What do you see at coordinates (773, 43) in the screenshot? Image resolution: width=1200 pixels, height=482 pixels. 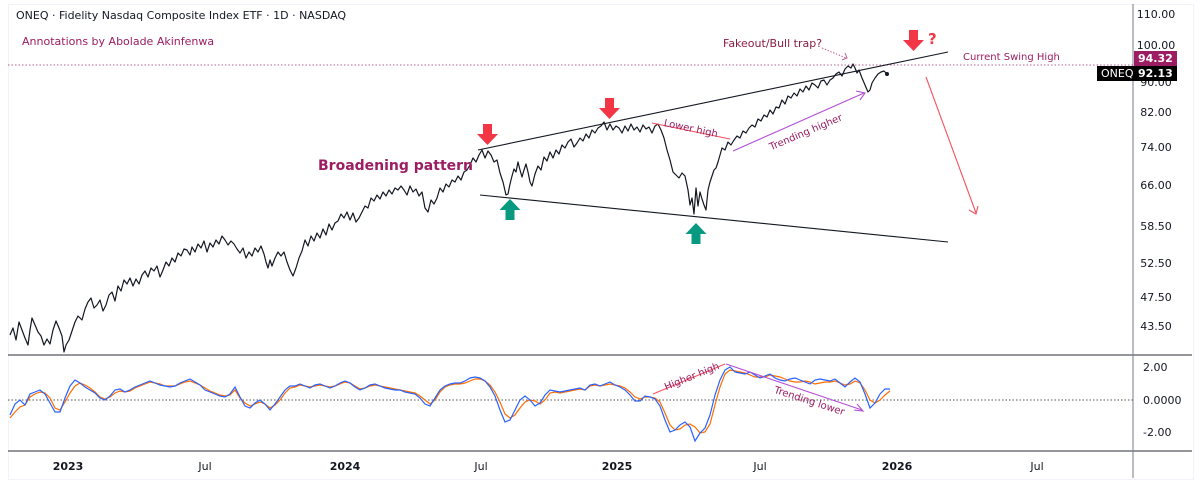 I see `fakeout-label: Fakeout/Bull trap?` at bounding box center [773, 43].